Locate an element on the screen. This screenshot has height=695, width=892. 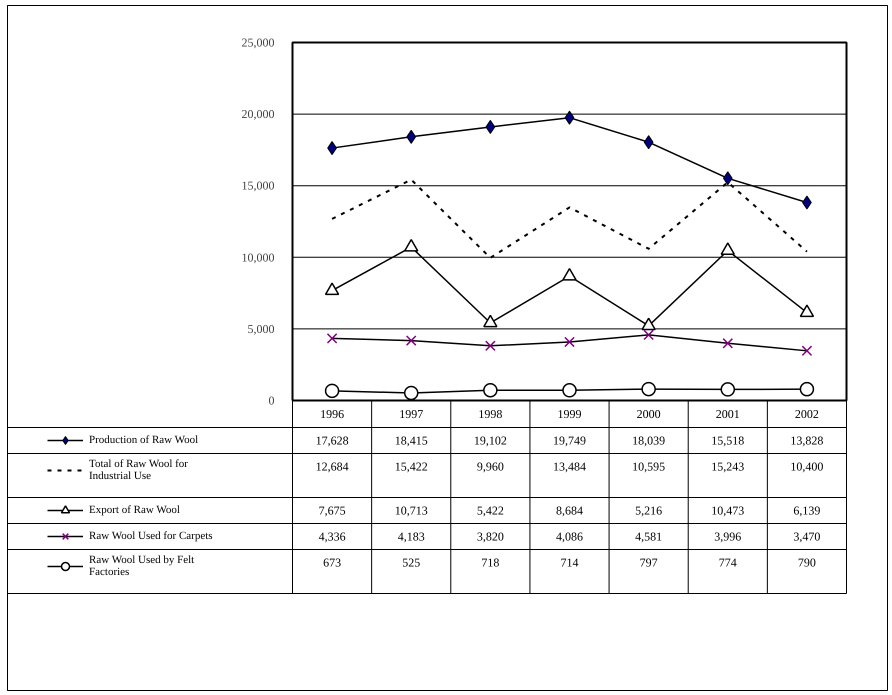
data-label: 714 is located at coordinates (569, 563).